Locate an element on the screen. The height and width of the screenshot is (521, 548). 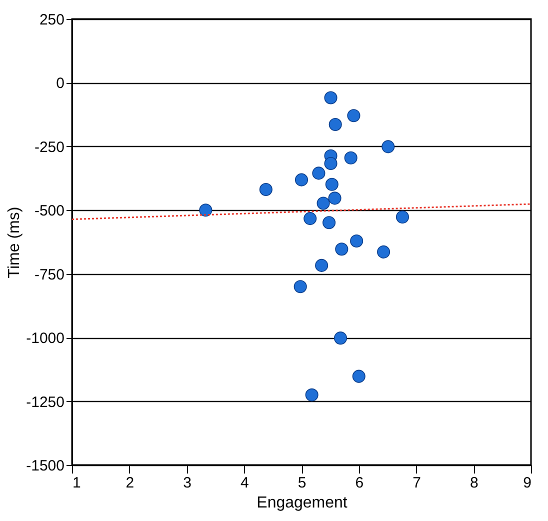
x-tick-label: 1 is located at coordinates (76, 483).